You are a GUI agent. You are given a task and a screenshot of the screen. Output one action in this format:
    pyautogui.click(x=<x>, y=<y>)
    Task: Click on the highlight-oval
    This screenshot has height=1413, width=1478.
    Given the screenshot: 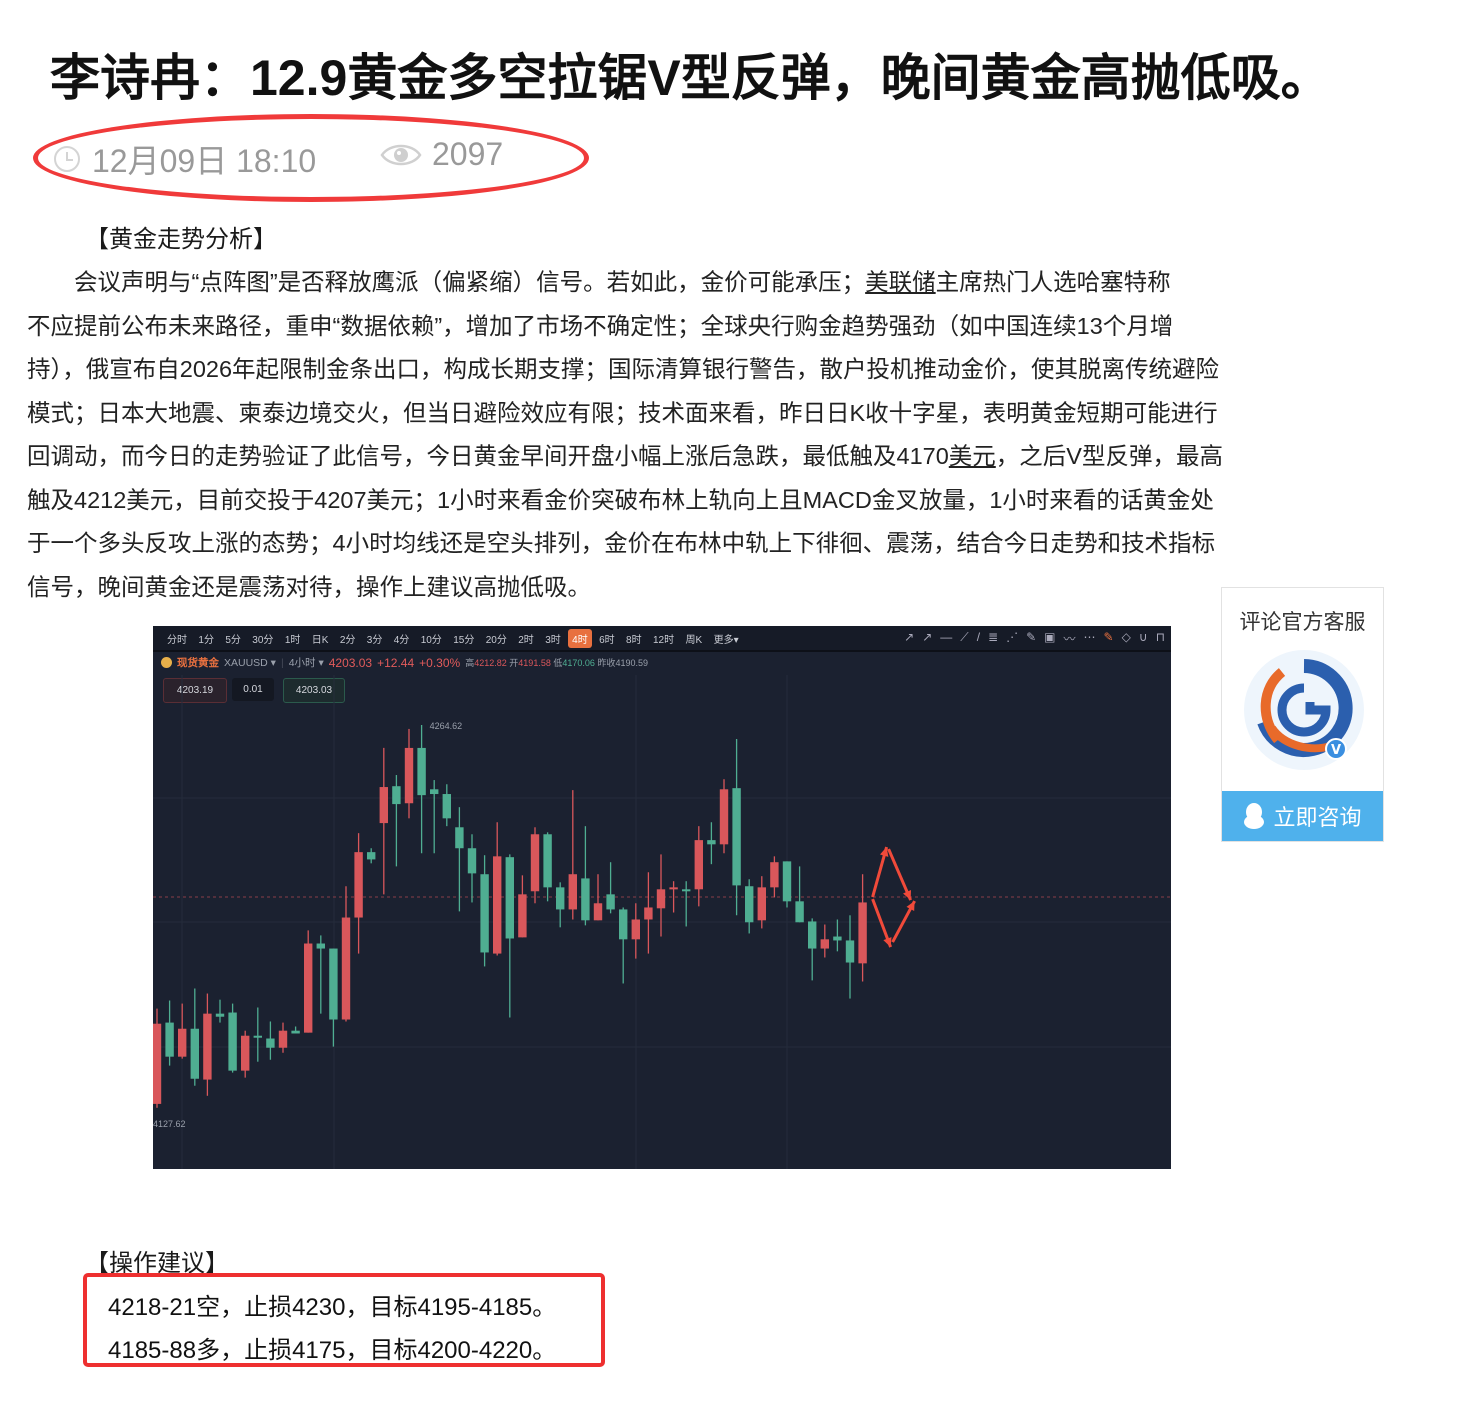 What is the action you would take?
    pyautogui.click(x=311, y=158)
    